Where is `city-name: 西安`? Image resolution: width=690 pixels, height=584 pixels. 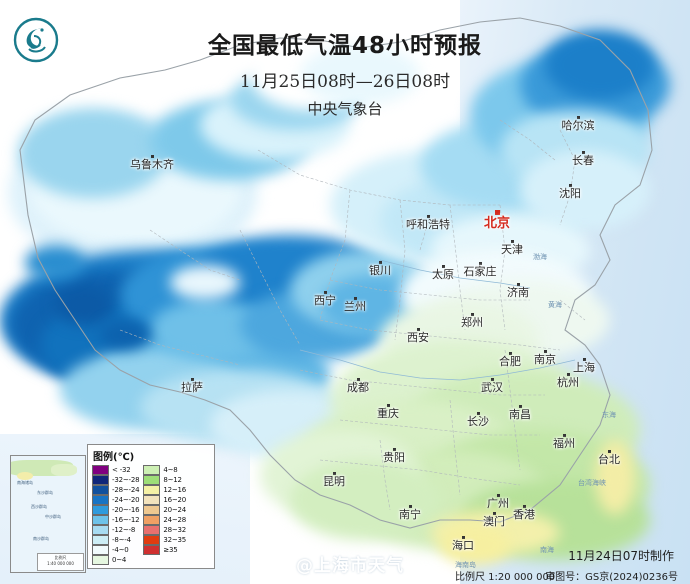 city-name: 西安 is located at coordinates (418, 337).